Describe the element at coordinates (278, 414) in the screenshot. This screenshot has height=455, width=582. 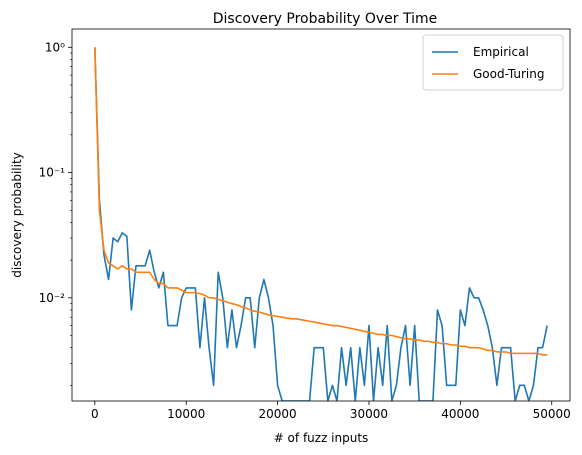
I see `x-tick-label: 20000` at that location.